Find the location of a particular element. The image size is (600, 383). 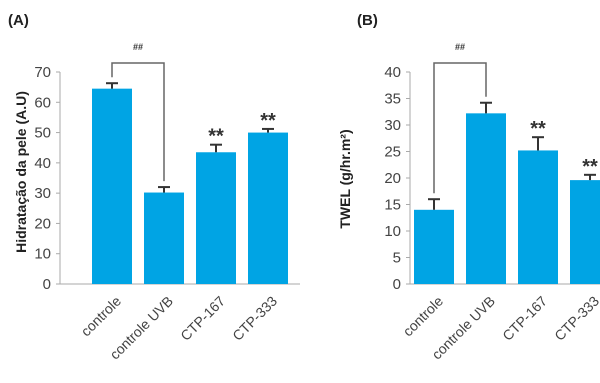

y-tick-label: 50 is located at coordinates (42, 133).